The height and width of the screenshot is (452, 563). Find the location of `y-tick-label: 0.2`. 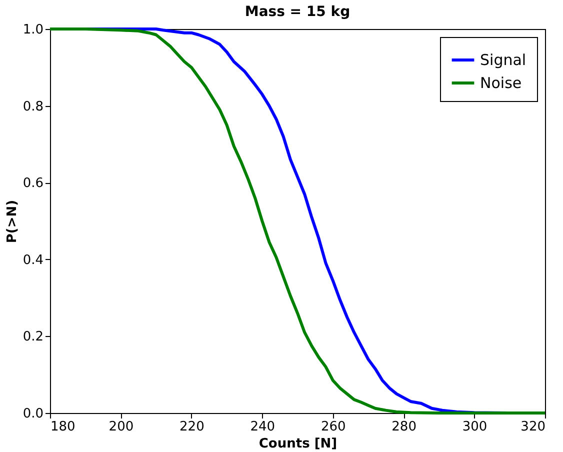

y-tick-label: 0.2 is located at coordinates (33, 337).